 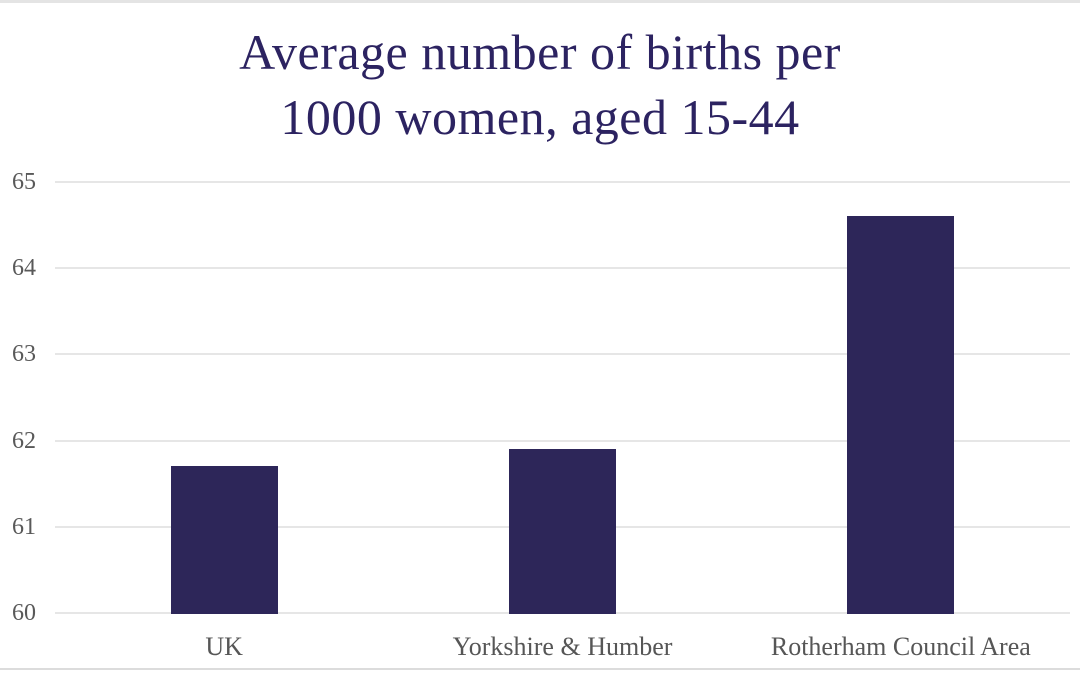 I want to click on bar-rotherham-council-area, so click(x=901, y=415).